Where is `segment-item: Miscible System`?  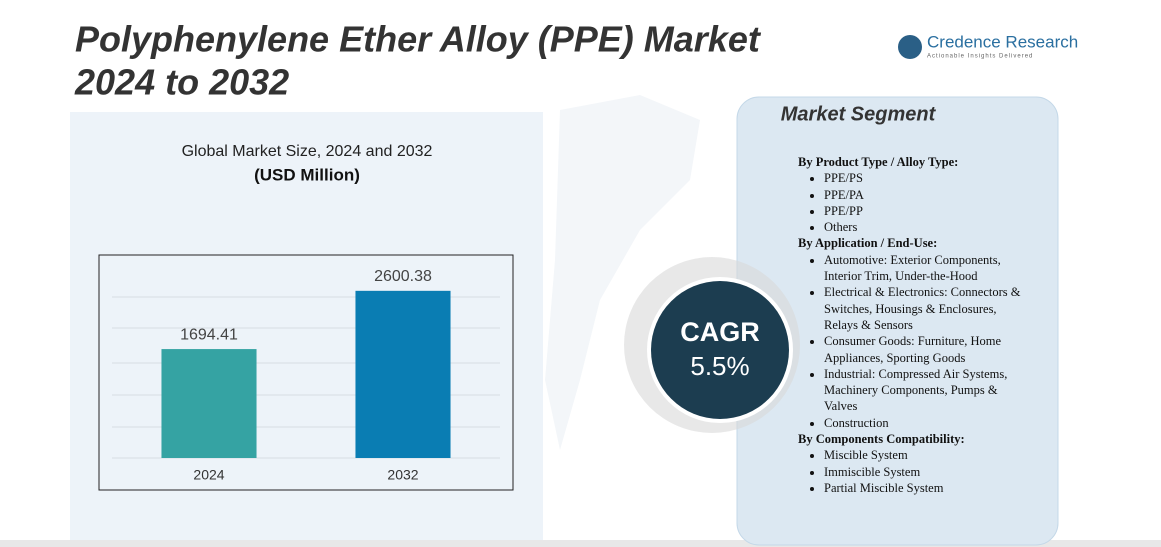
segment-item: Miscible System is located at coordinates (923, 455).